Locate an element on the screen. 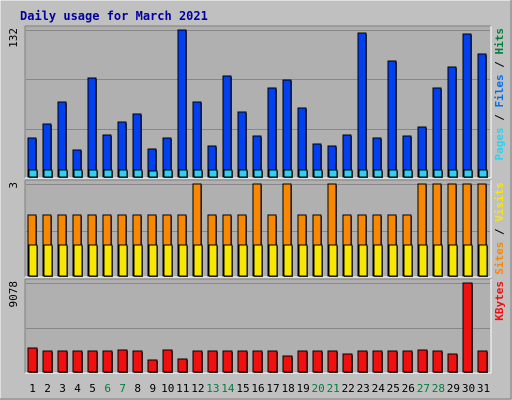 This screenshot has width=512, height=400. day-label-30: 30 is located at coordinates (468, 388).